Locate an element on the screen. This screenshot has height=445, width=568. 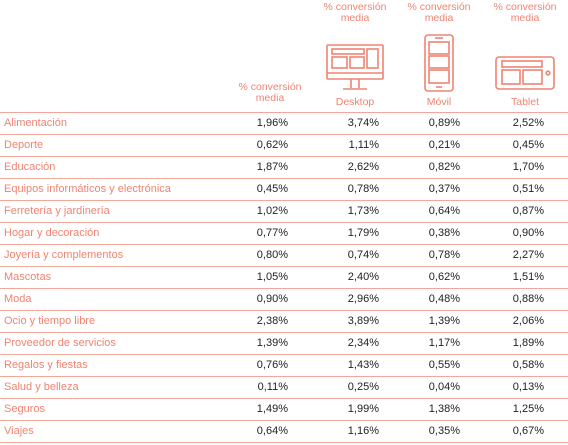
mobile-phone-icon is located at coordinates (439, 63).